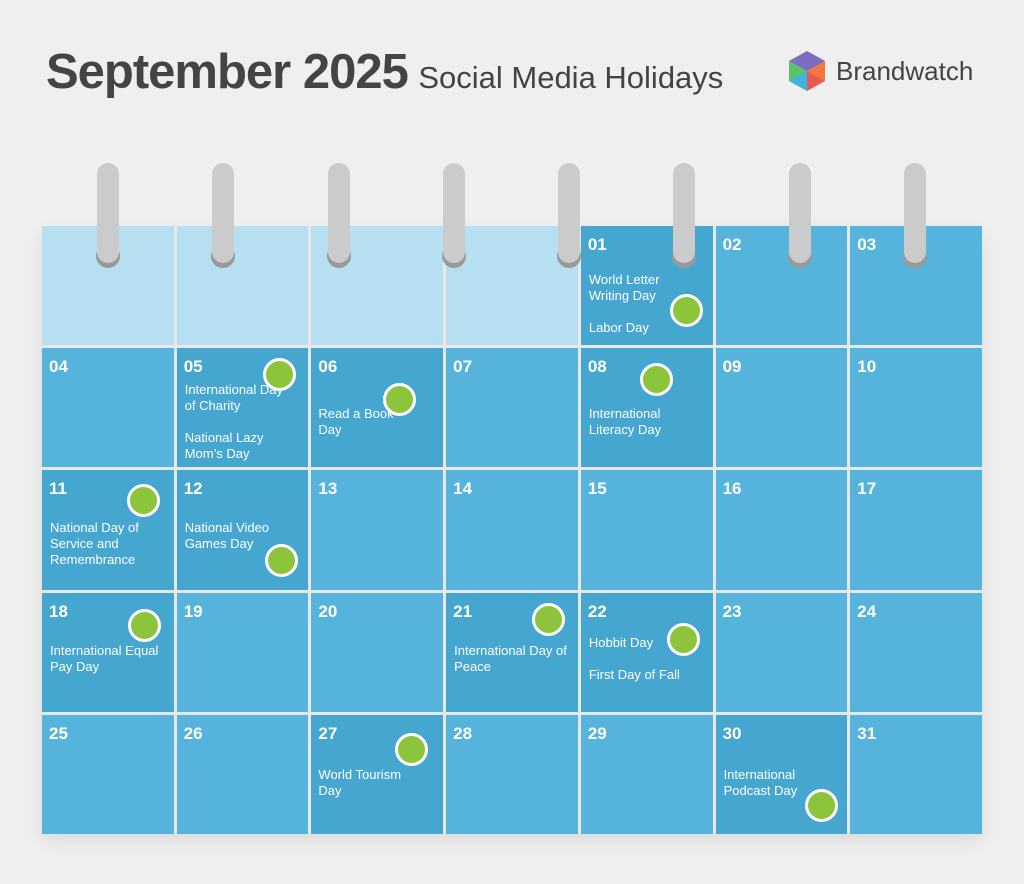 Image resolution: width=1024 pixels, height=884 pixels. I want to click on day-cell-17: 17, so click(916, 530).